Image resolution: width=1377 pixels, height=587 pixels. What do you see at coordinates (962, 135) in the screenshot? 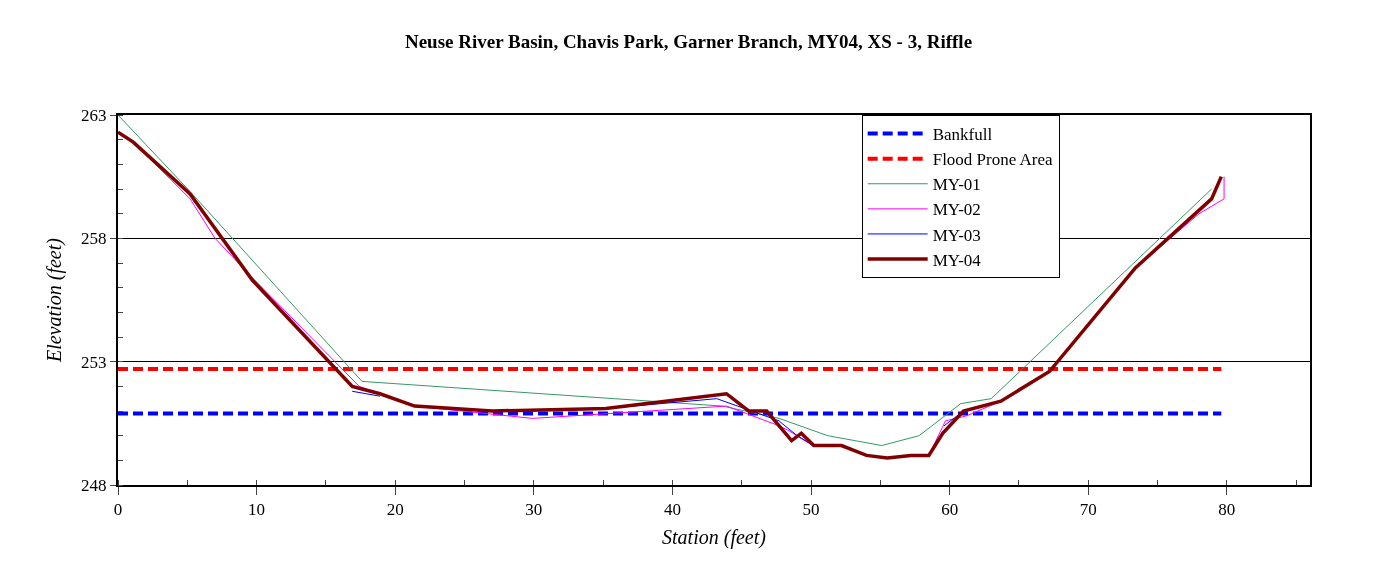
I see `legend-label: Bankfull` at bounding box center [962, 135].